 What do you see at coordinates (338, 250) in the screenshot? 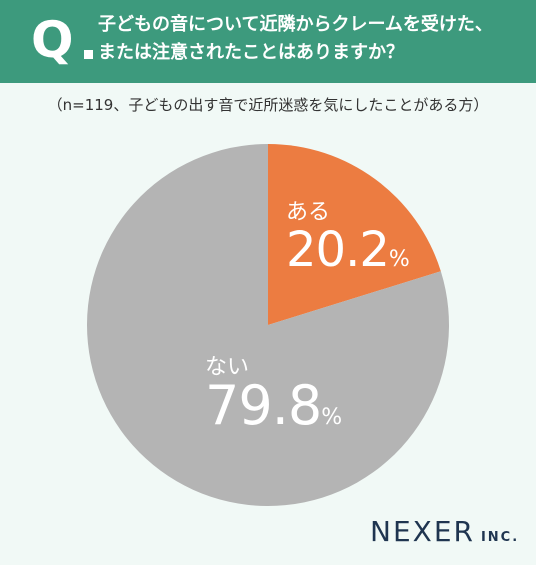
I see `slice-value-aru: 20.2` at bounding box center [338, 250].